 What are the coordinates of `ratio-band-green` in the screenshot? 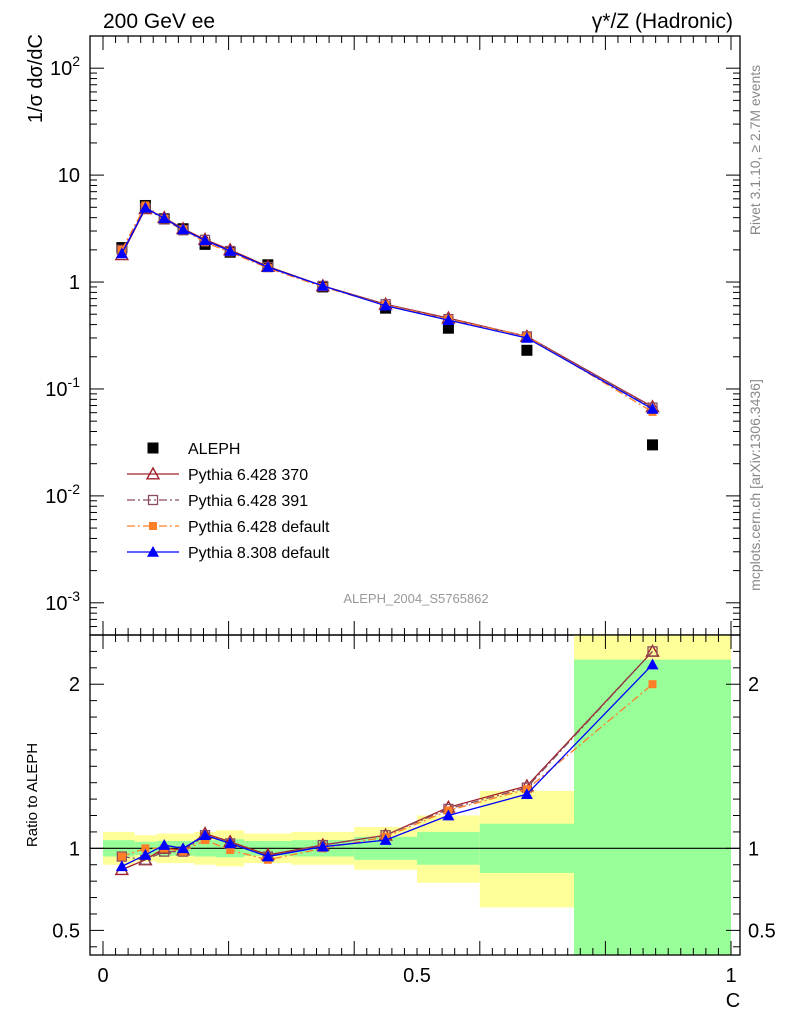 It's located at (652, 807).